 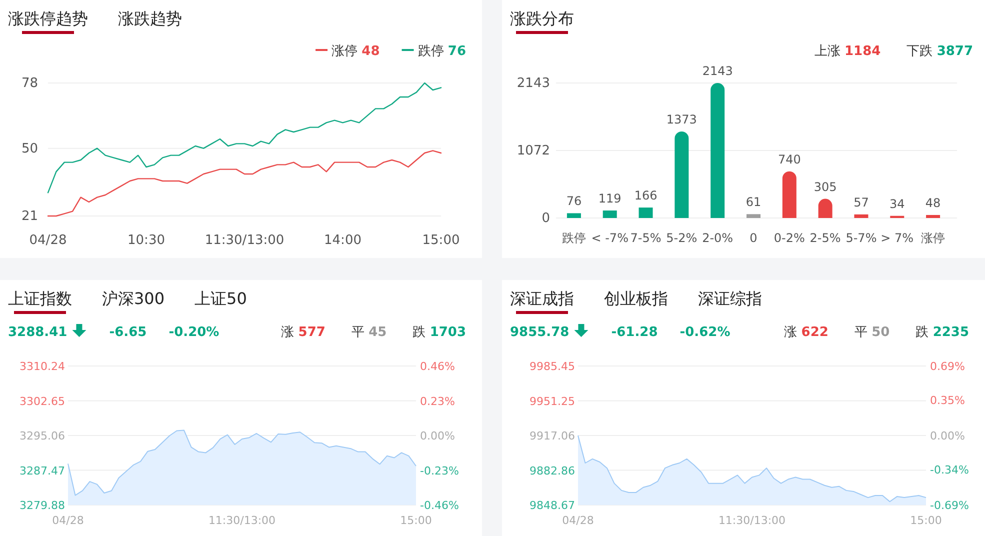 What do you see at coordinates (546, 218) in the screenshot?
I see `y-tick-label: 0` at bounding box center [546, 218].